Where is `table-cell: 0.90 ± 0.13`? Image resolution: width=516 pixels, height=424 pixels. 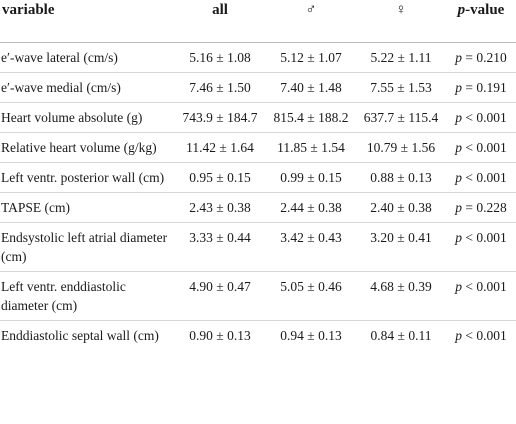
table-cell: 0.90 ± 0.13 is located at coordinates (220, 335).